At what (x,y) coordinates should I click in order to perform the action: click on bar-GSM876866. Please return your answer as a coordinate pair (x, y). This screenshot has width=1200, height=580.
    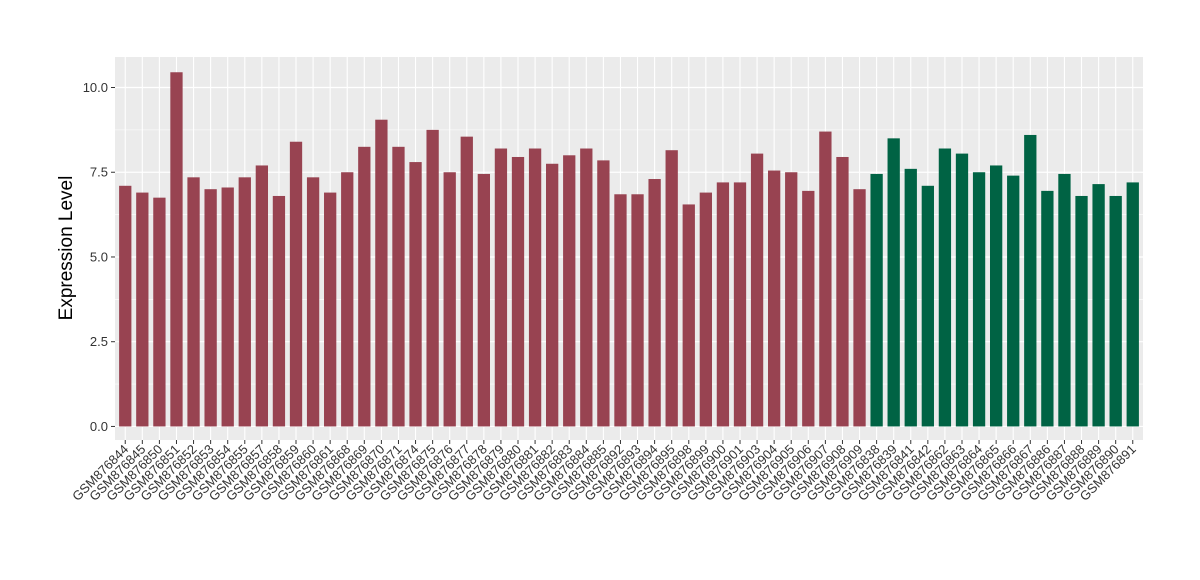
    Looking at the image, I should click on (1013, 301).